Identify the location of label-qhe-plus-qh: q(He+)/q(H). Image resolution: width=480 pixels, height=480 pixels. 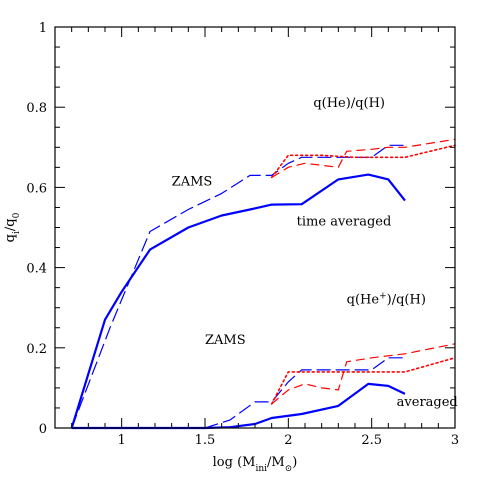
(386, 300).